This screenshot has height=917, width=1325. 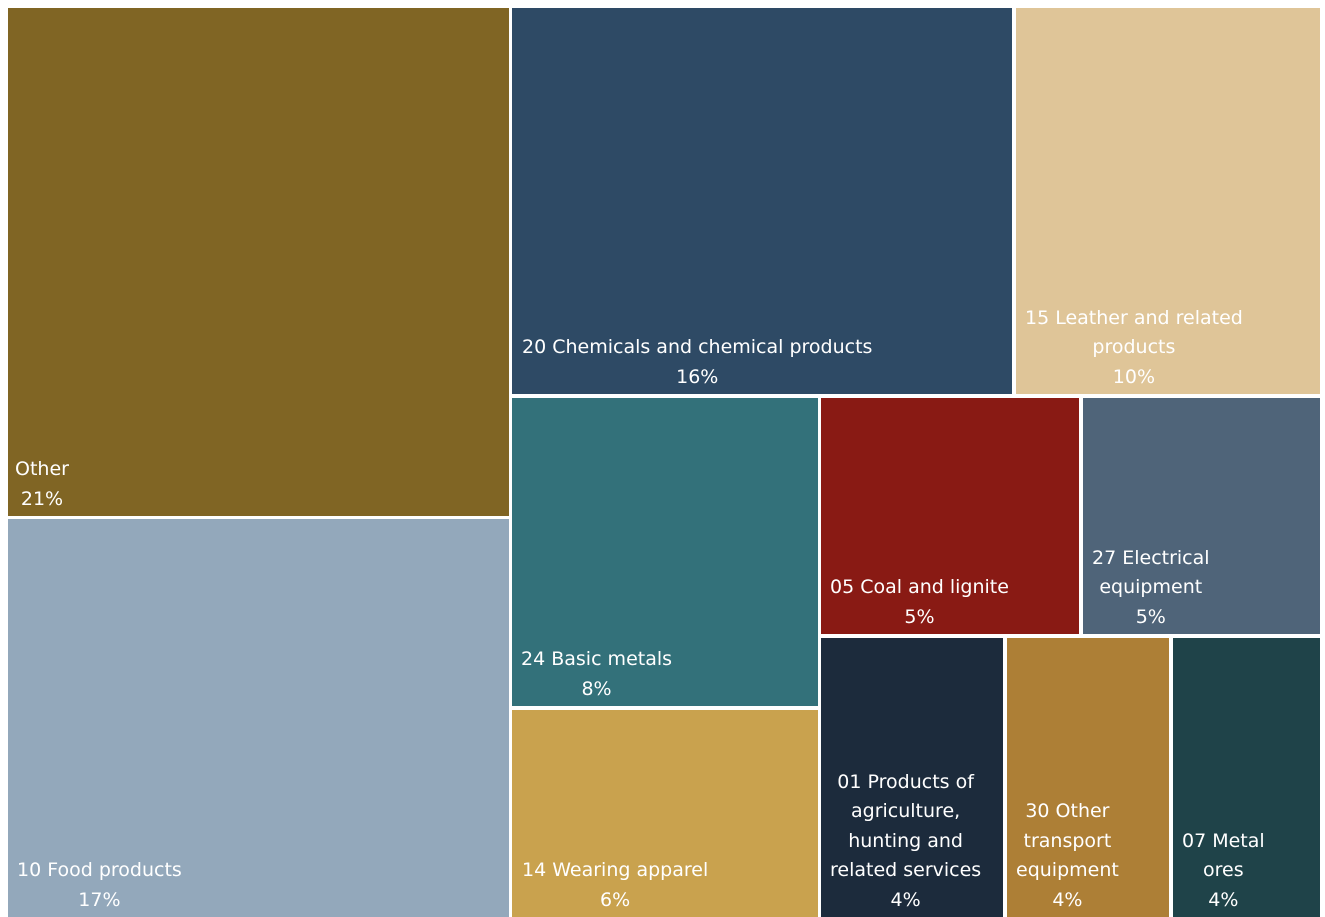 I want to click on tile-value: 6%, so click(x=615, y=899).